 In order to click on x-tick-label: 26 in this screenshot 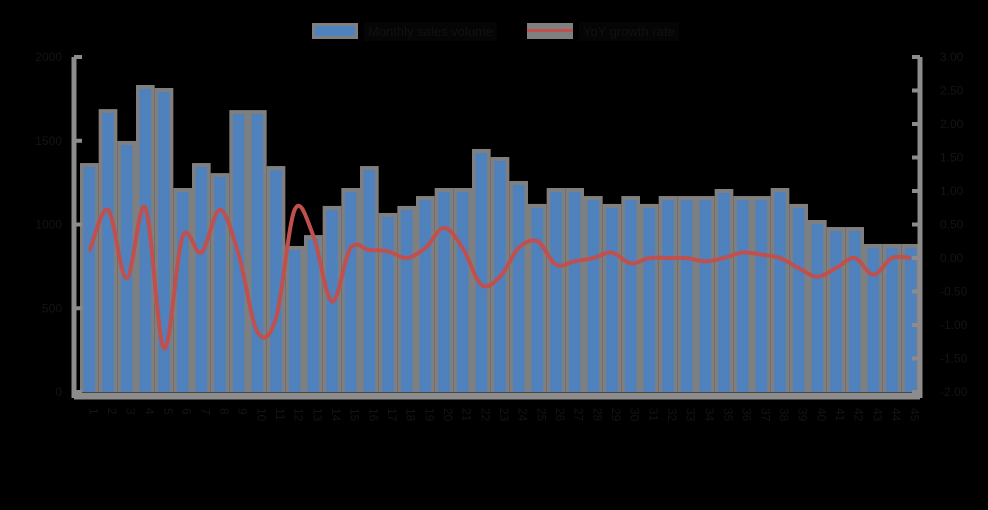, I will do `click(560, 415)`.